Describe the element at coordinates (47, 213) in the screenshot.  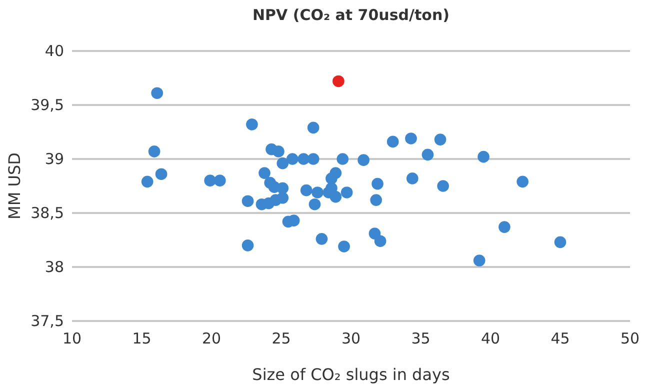
I see `y-tick-label: 38,5` at that location.